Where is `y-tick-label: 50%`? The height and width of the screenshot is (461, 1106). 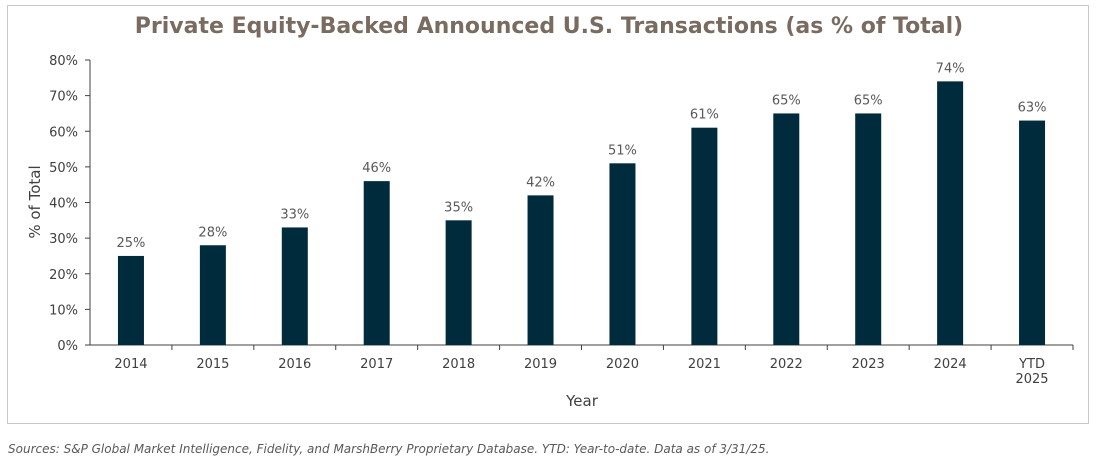 y-tick-label: 50% is located at coordinates (63, 168).